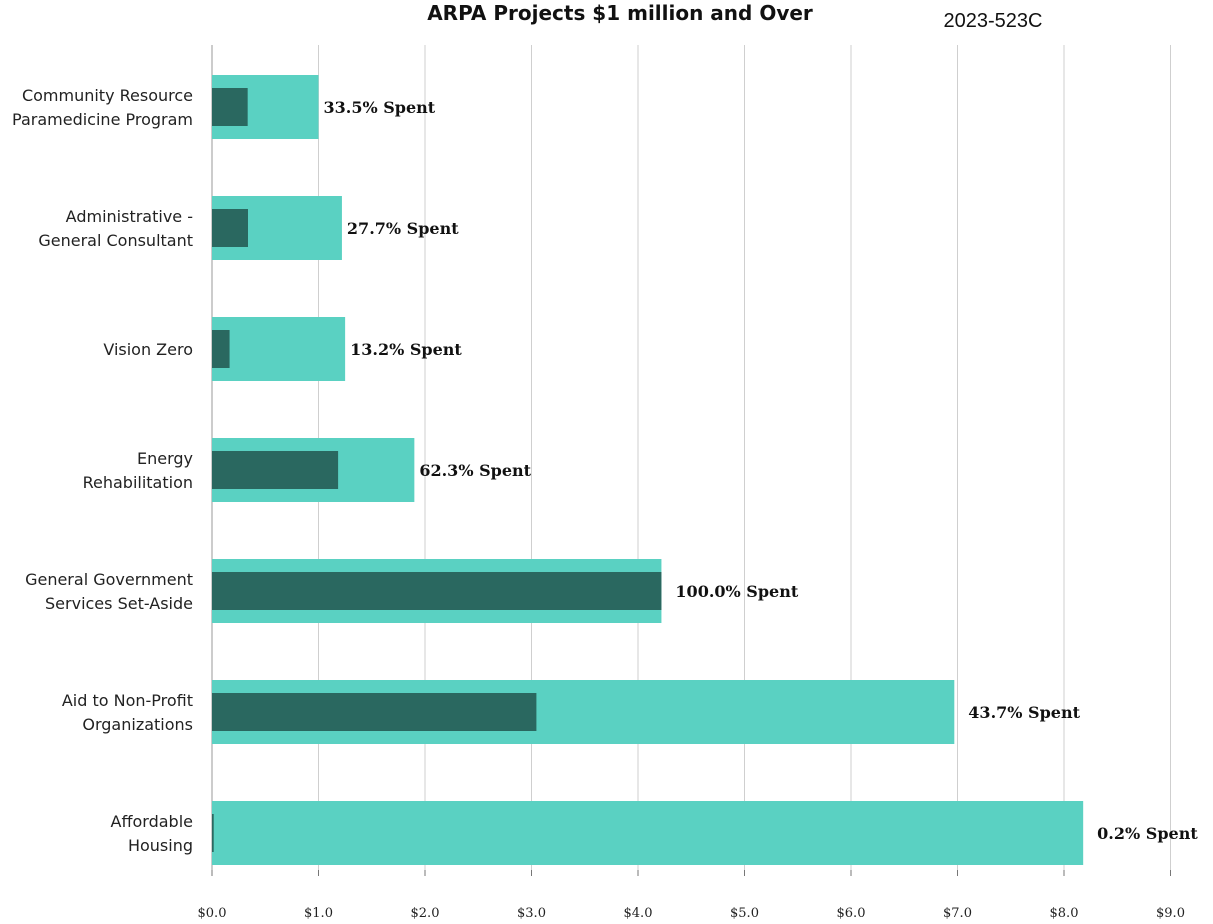 The width and height of the screenshot is (1213, 924). What do you see at coordinates (1147, 833) in the screenshot?
I see `data-label: 0.2% Spent` at bounding box center [1147, 833].